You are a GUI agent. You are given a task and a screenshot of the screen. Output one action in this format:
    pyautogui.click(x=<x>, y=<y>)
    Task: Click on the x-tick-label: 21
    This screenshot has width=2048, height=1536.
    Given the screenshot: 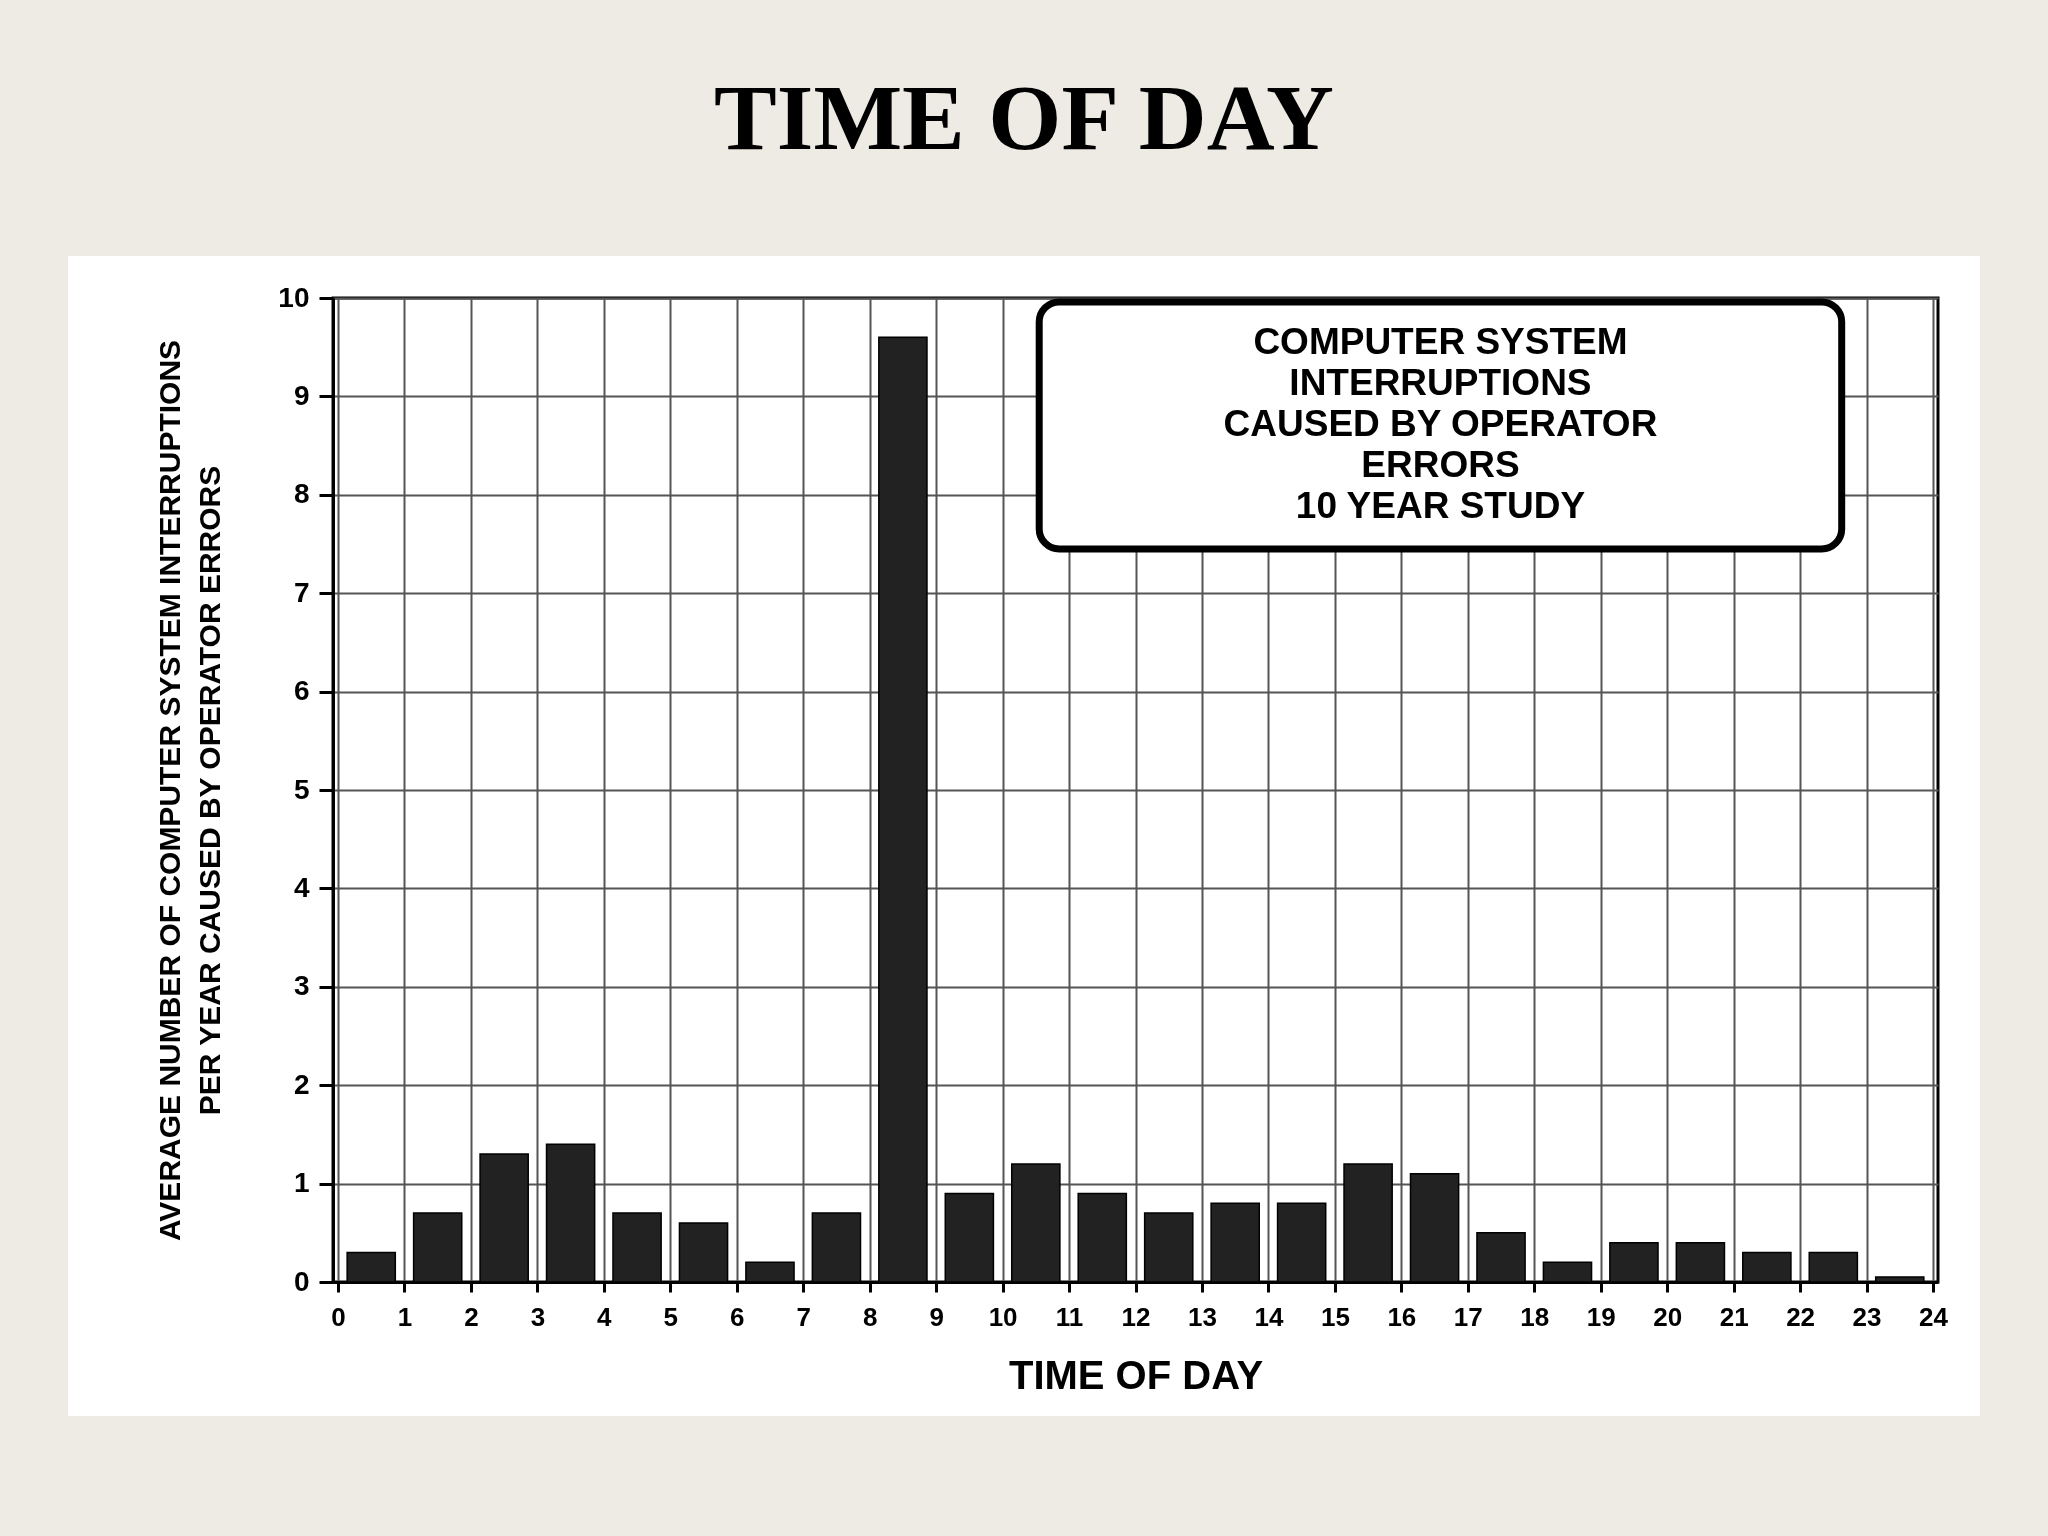 What is the action you would take?
    pyautogui.click(x=1734, y=1316)
    